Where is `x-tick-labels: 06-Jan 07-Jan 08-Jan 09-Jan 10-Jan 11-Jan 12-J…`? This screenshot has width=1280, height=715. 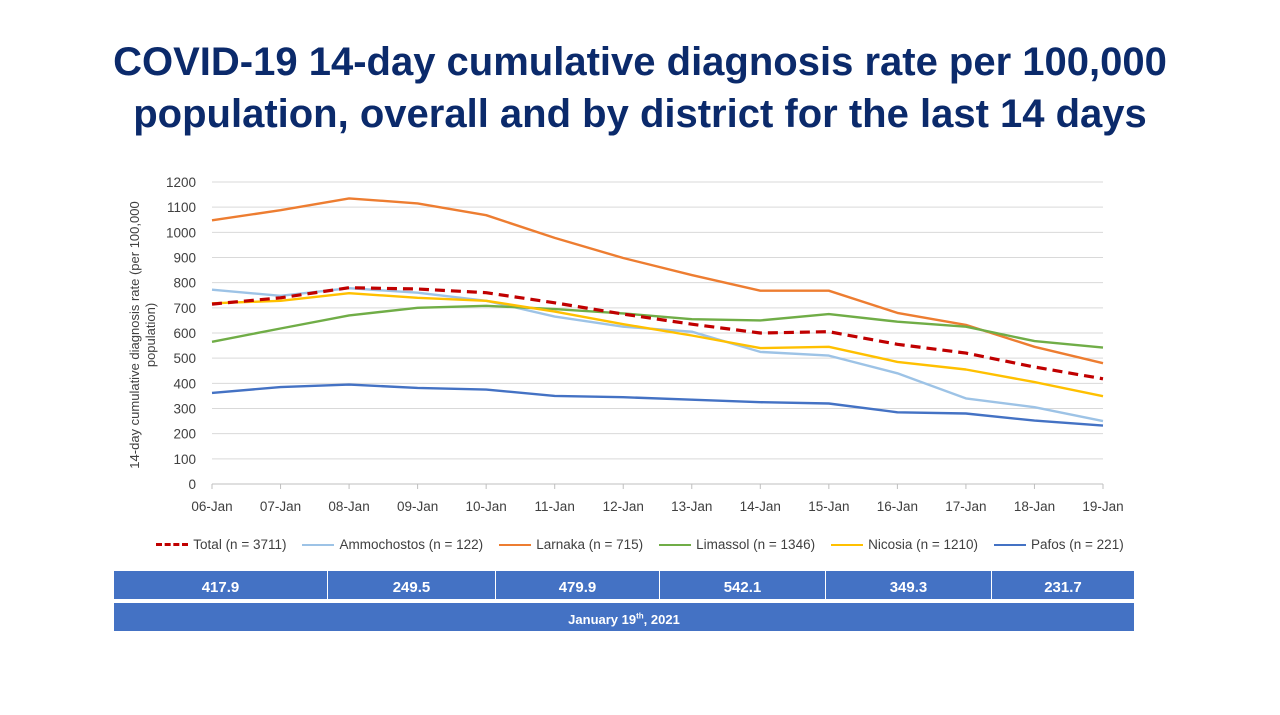 x-tick-labels: 06-Jan 07-Jan 08-Jan 09-Jan 10-Jan 11-Jan 12-J… is located at coordinates (657, 499).